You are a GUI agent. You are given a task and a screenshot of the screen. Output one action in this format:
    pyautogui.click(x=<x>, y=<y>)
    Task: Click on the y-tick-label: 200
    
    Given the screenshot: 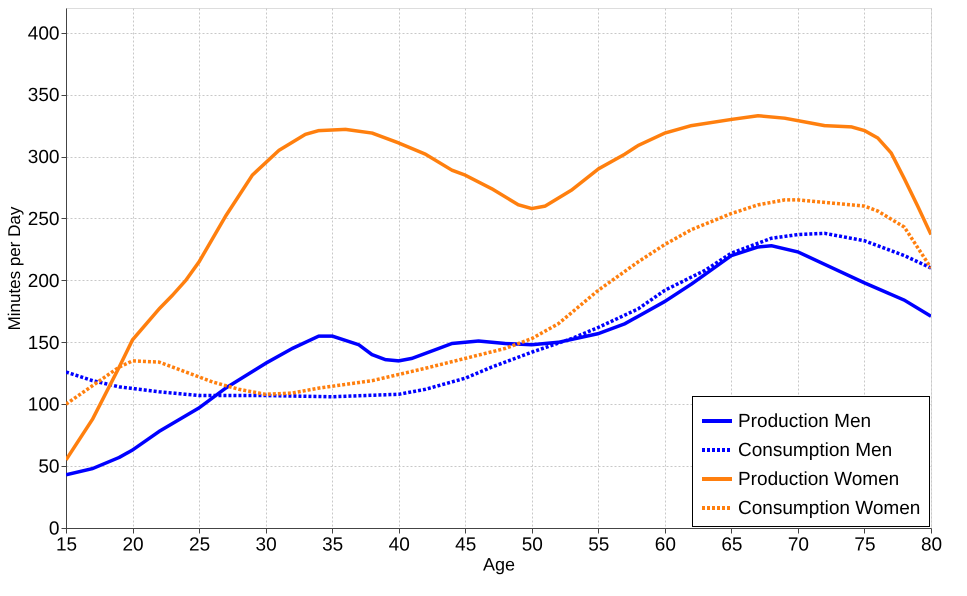 What is the action you would take?
    pyautogui.click(x=44, y=281)
    